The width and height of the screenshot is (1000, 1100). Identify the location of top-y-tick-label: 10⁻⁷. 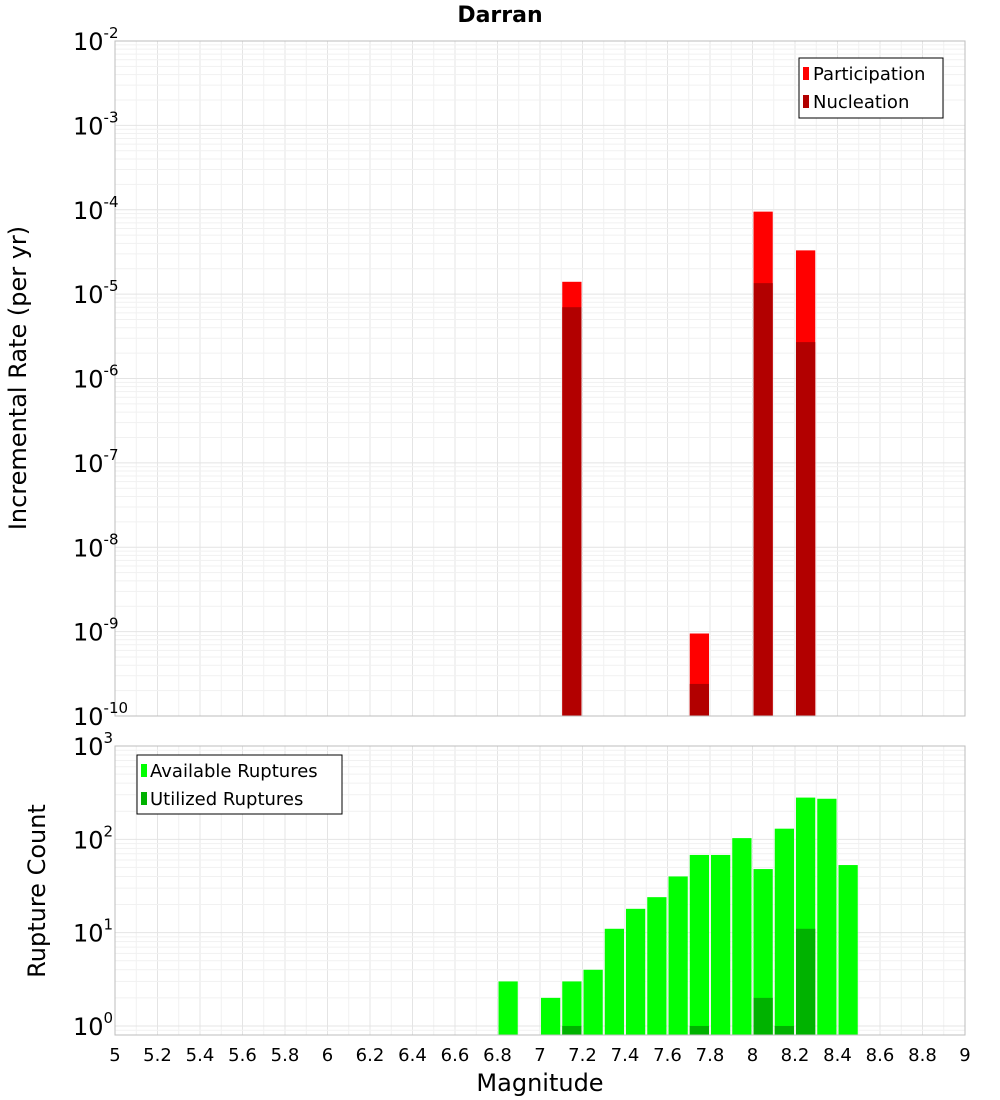
(96, 462).